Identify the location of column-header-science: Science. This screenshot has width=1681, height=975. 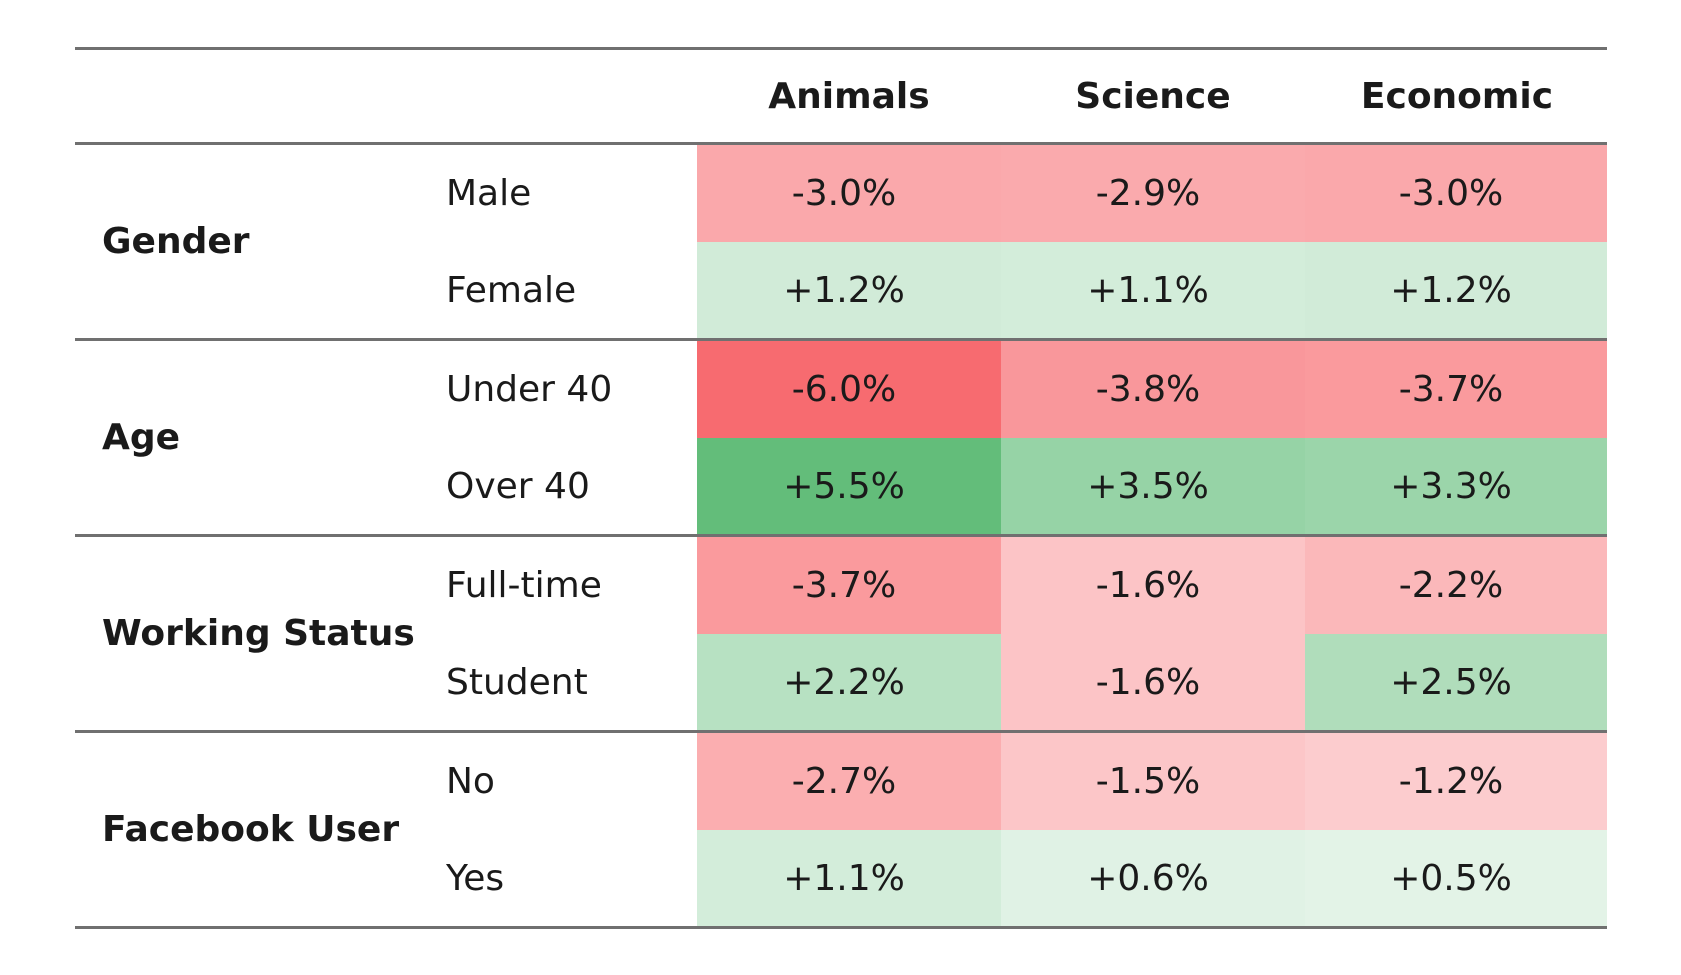
(1153, 96).